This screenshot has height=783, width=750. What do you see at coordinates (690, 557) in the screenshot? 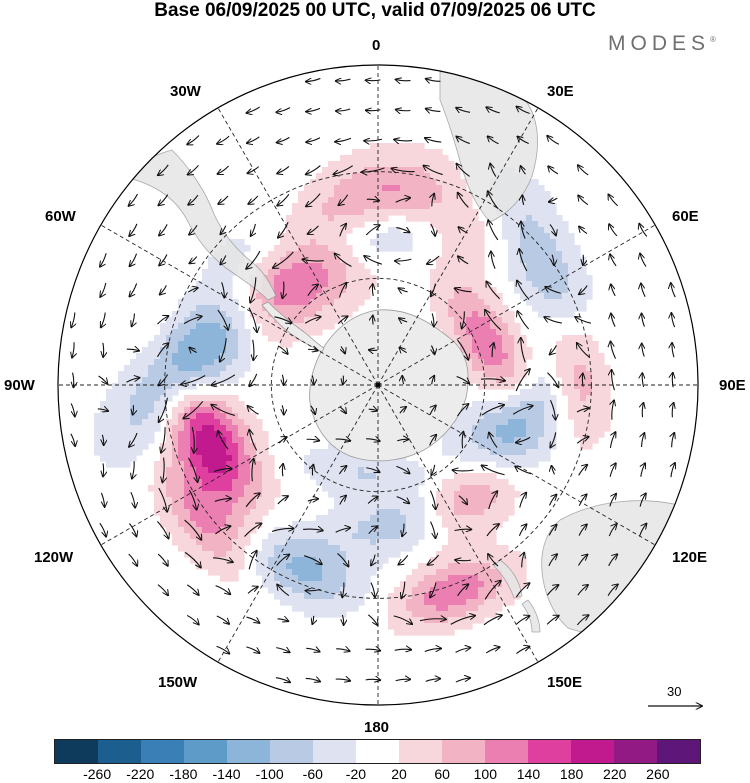
I see `lon-label-120e: 120E` at bounding box center [690, 557].